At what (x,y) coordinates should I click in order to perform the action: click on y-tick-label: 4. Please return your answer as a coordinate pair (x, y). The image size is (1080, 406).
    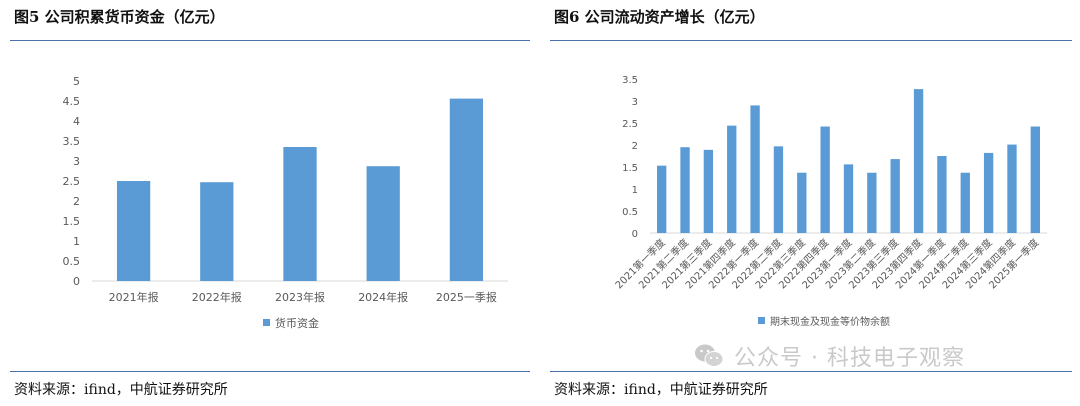
    Looking at the image, I should click on (76, 121).